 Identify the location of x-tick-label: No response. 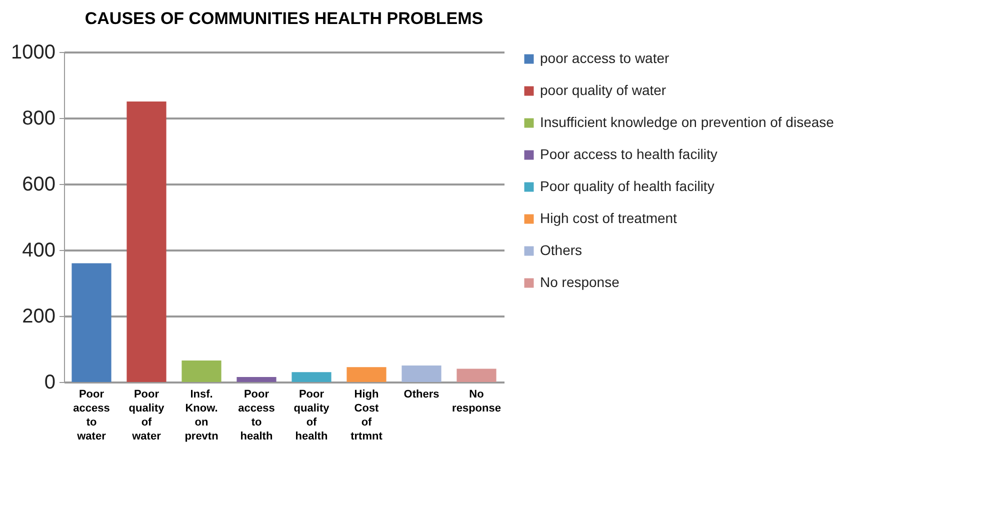
(476, 401).